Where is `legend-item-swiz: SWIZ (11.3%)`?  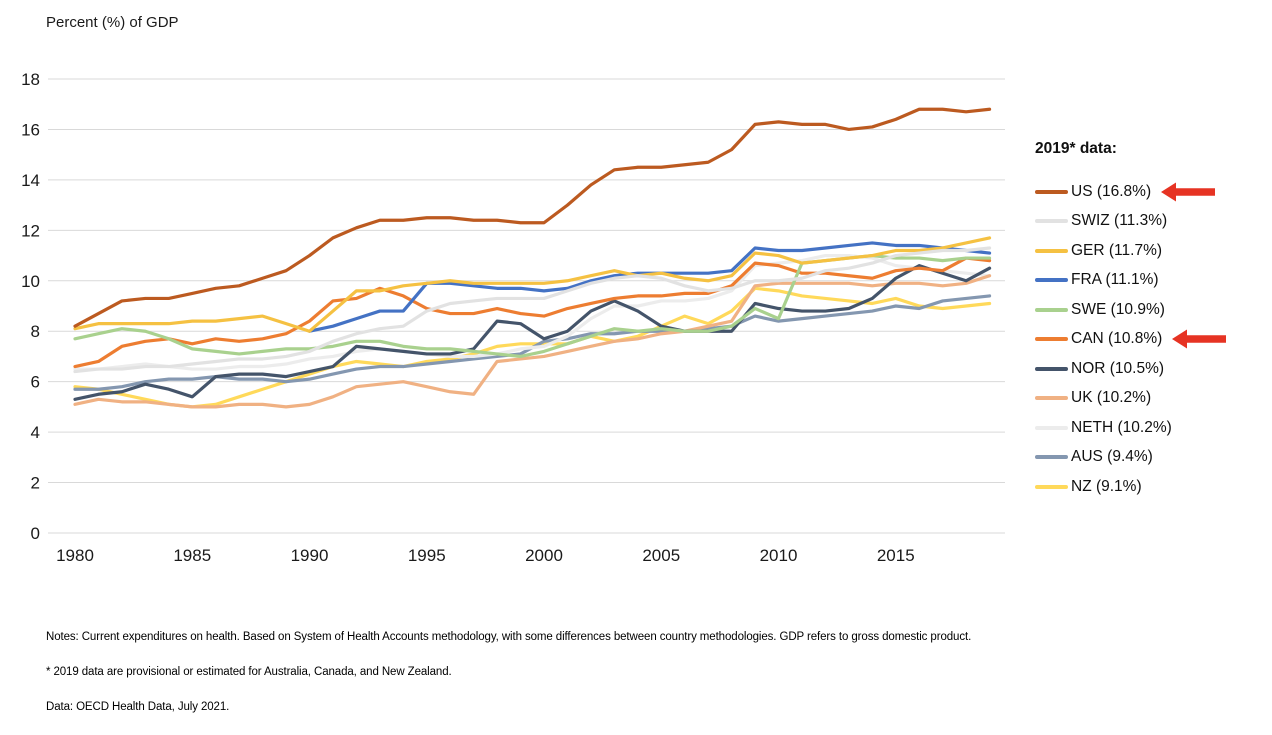
legend-item-swiz: SWIZ (11.3%) is located at coordinates (1130, 221).